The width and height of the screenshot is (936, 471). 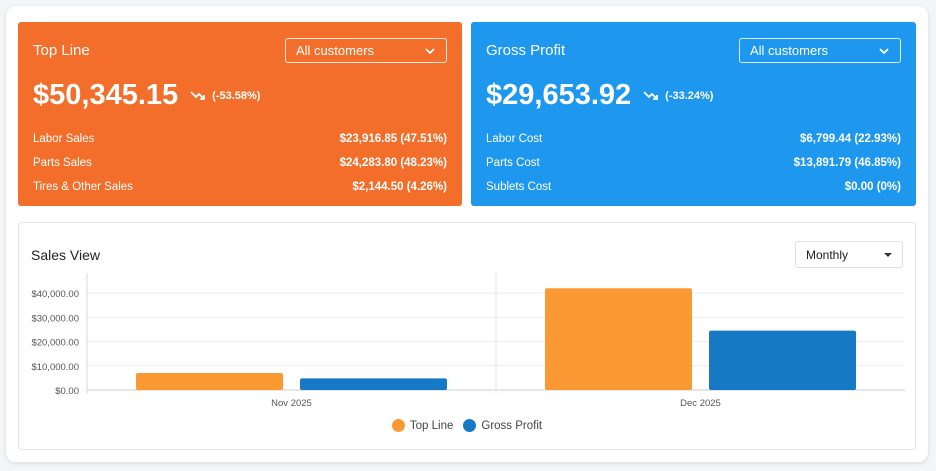 I want to click on y-tick-label: $10,000.00, so click(x=55, y=367).